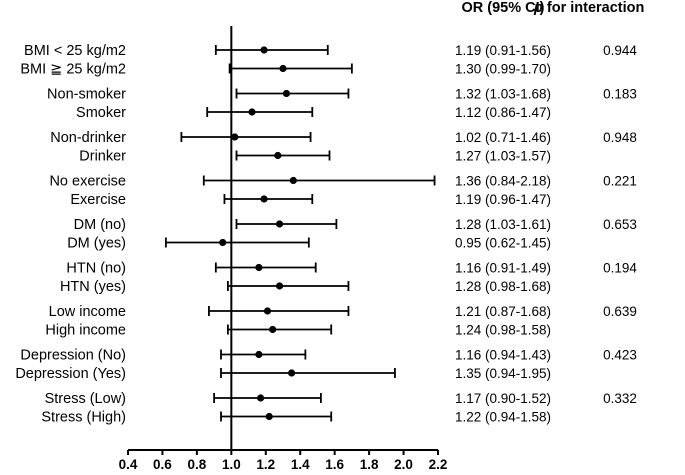 Image resolution: width=685 pixels, height=475 pixels. I want to click on row-label: Stress (High), so click(83, 418).